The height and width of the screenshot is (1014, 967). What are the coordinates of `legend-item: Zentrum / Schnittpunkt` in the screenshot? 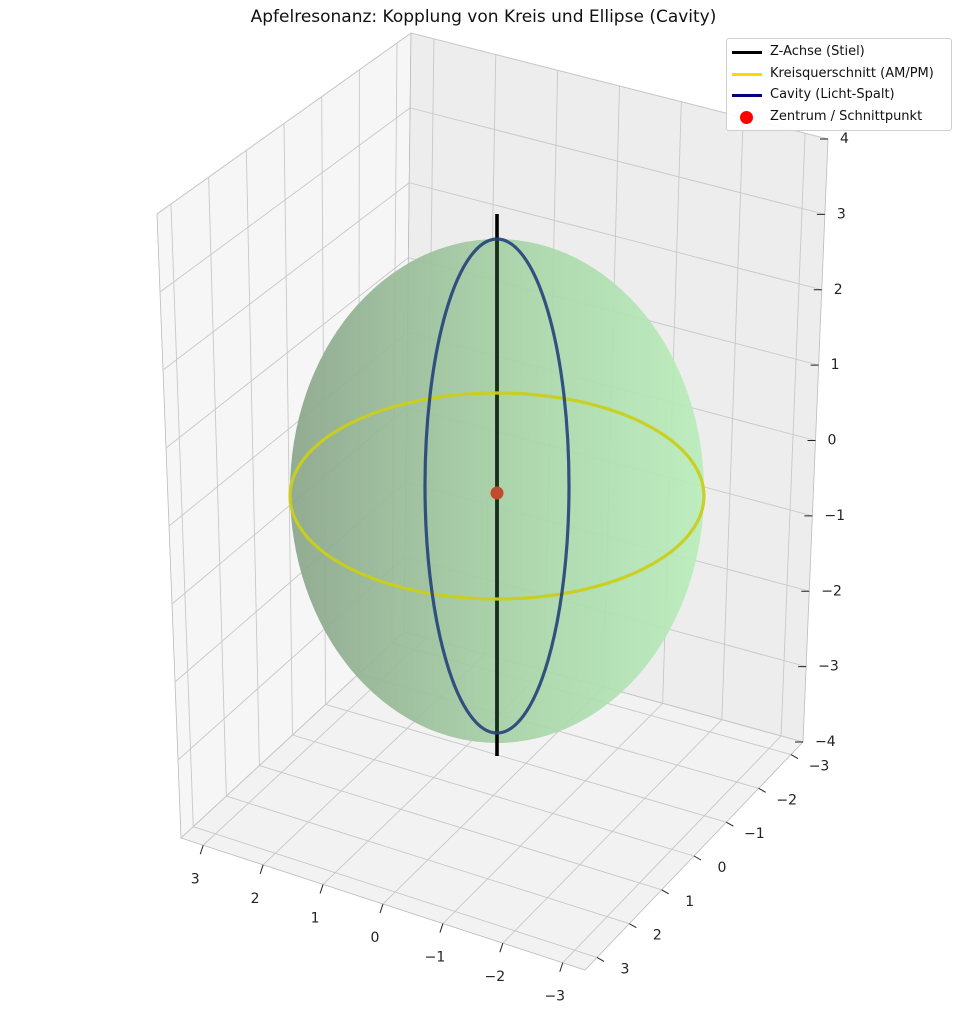 It's located at (839, 117).